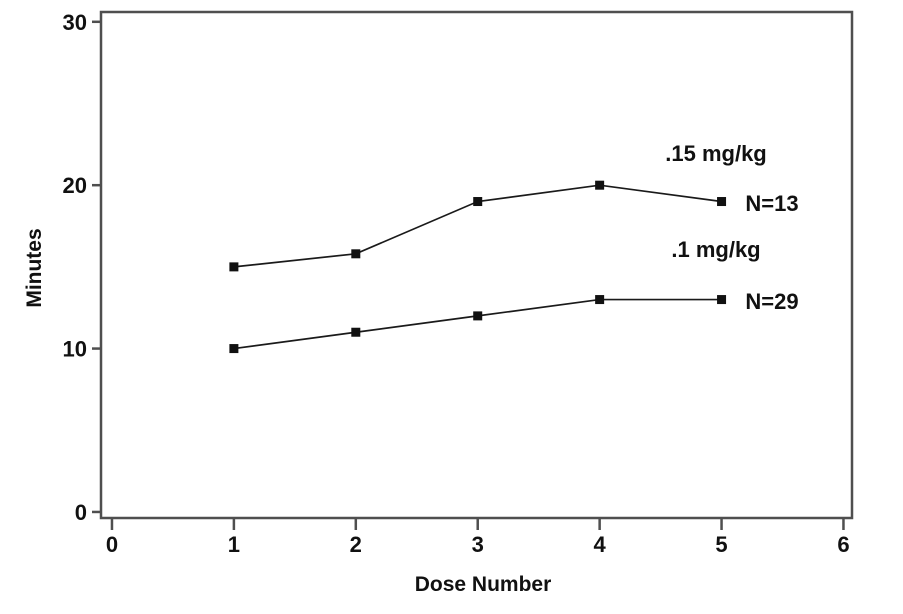 The width and height of the screenshot is (903, 614). I want to click on x-axis-title: Dose Number, so click(483, 584).